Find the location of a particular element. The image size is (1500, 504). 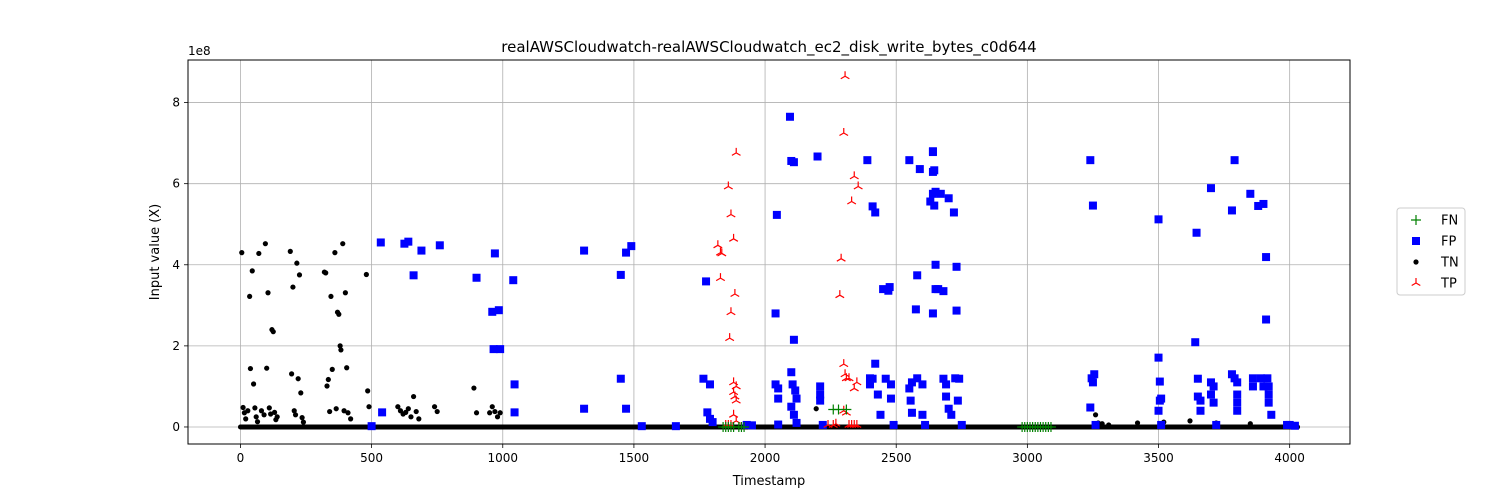

point-fn is located at coordinates (744, 426).